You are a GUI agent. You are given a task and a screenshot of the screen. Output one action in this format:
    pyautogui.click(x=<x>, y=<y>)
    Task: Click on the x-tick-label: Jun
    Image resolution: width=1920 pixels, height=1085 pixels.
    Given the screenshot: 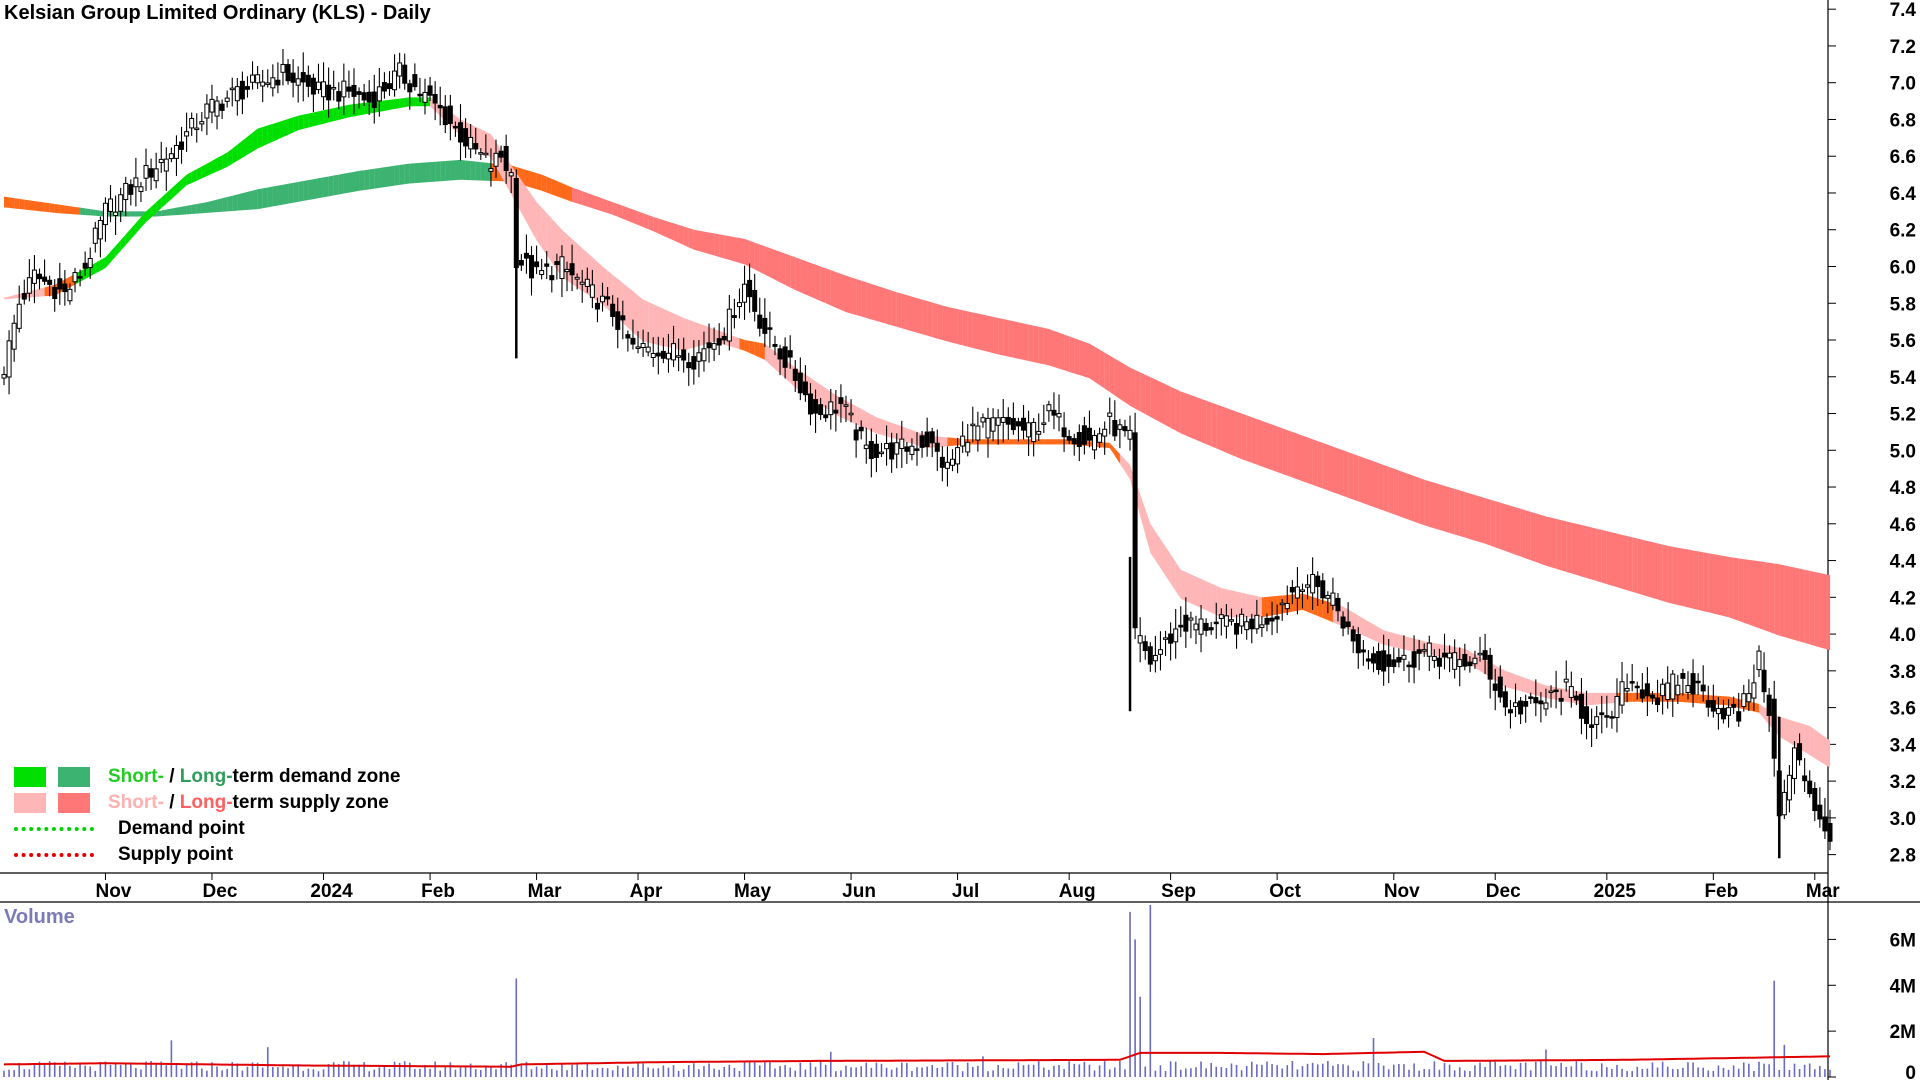 What is the action you would take?
    pyautogui.click(x=859, y=891)
    